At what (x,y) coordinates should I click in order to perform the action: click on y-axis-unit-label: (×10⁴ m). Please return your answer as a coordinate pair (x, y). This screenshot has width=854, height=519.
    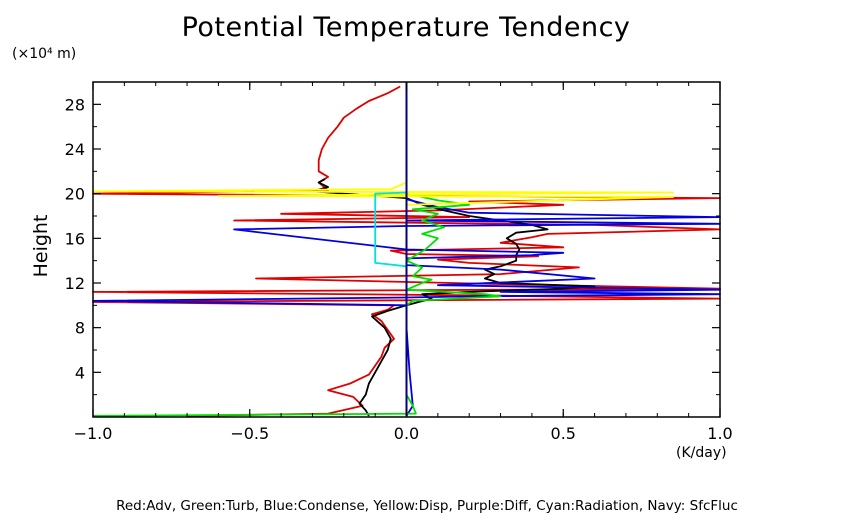
    Looking at the image, I should click on (44, 54).